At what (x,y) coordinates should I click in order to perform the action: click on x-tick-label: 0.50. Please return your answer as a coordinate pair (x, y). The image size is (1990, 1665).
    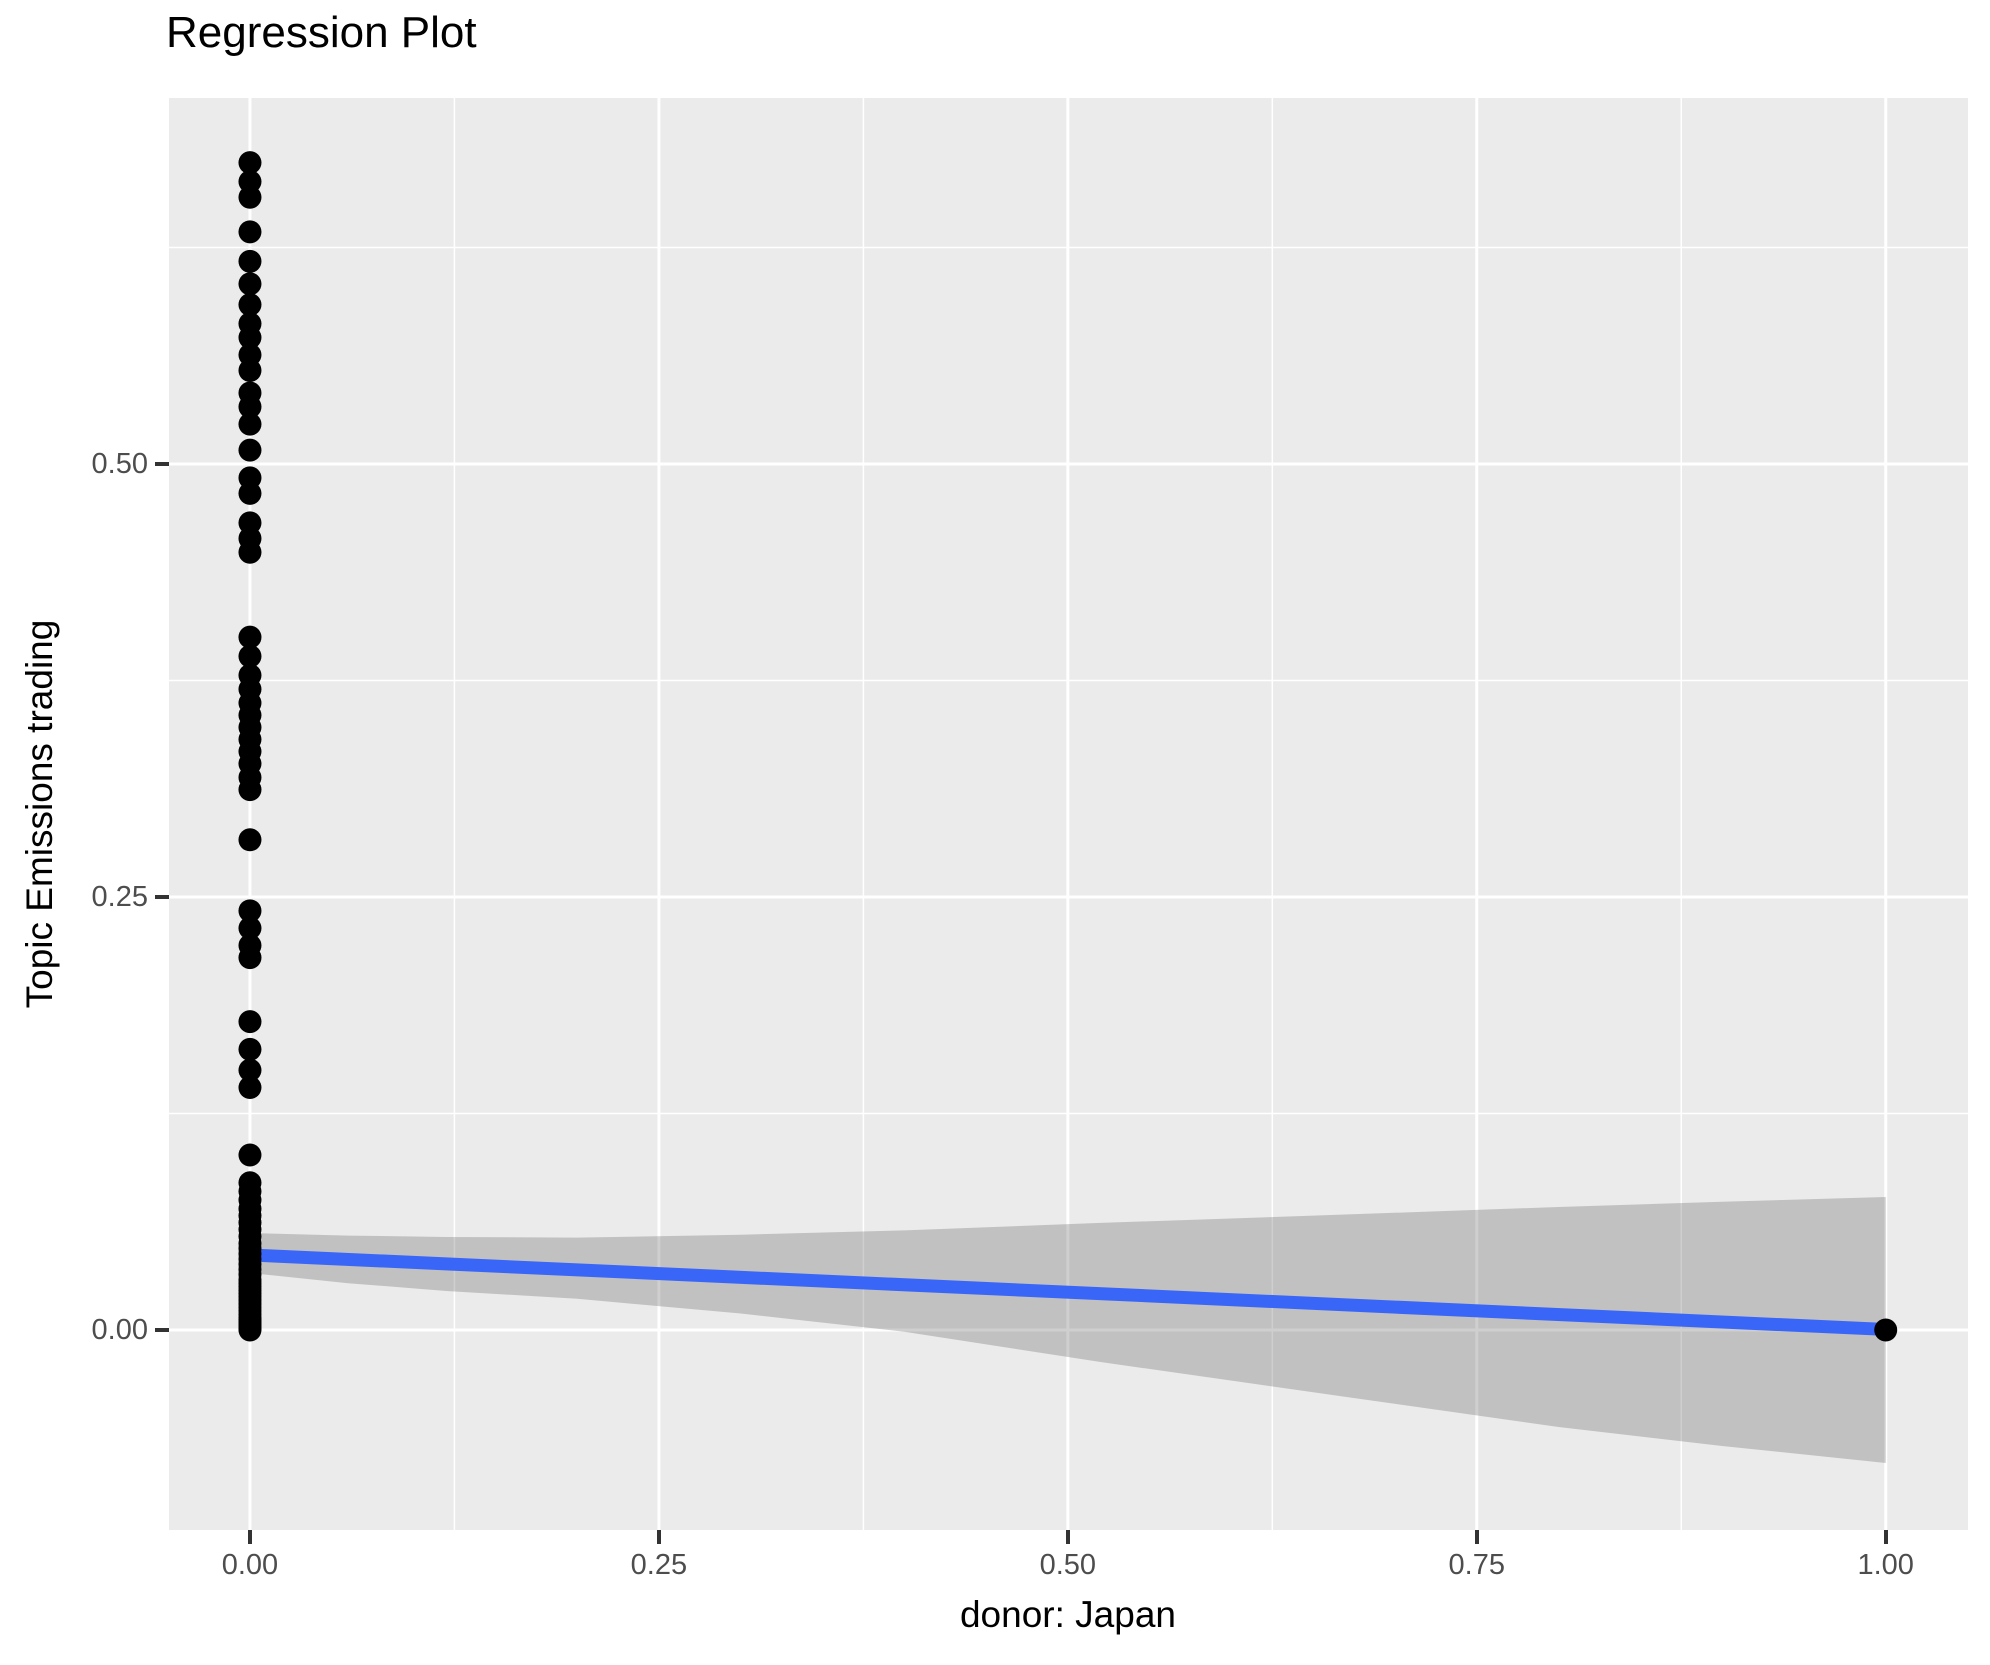
    Looking at the image, I should click on (1068, 1565).